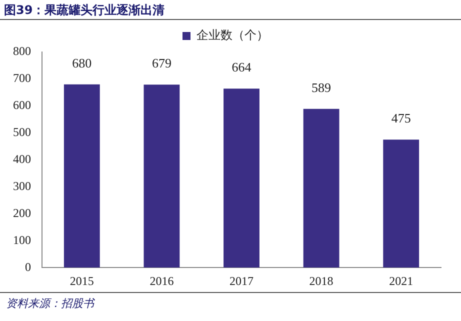 This screenshot has height=321, width=461. Describe the element at coordinates (230, 10) in the screenshot. I see `chart-title: 图39：果蔬罐头行业逐渐出清` at that location.